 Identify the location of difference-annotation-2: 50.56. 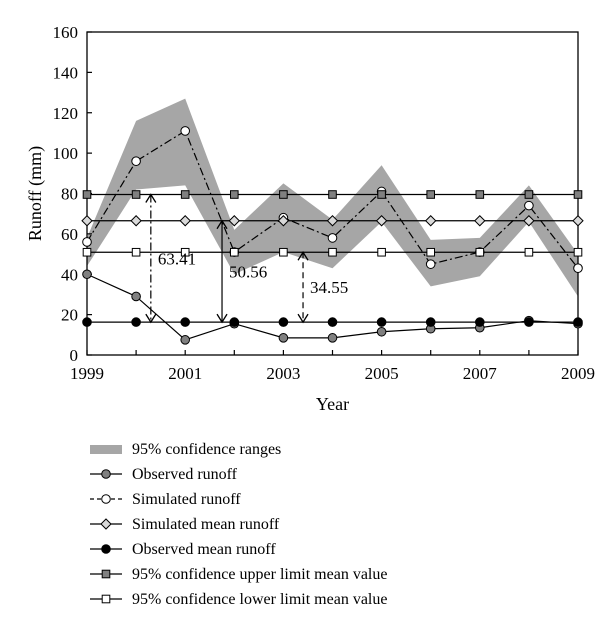
(241, 271).